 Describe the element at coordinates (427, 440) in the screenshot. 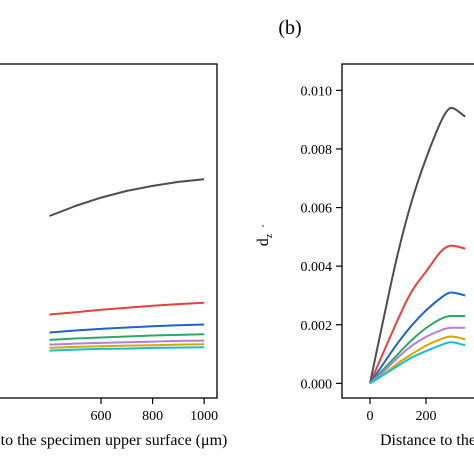

I see `panel-b-x-axis-title: Distance to the` at that location.